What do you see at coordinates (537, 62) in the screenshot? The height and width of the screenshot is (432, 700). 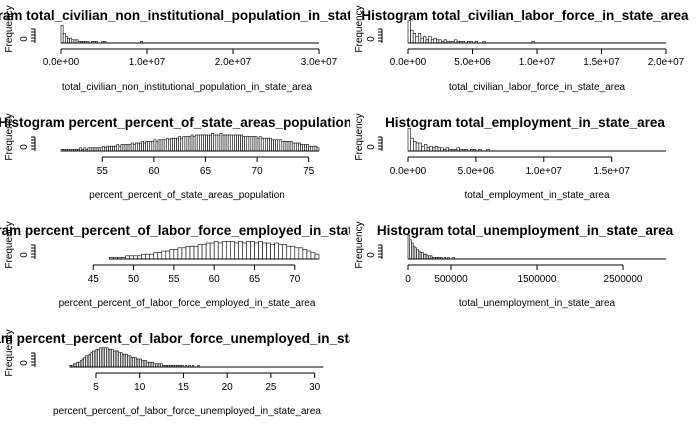 I see `x-tick-label: 1.0e+07` at bounding box center [537, 62].